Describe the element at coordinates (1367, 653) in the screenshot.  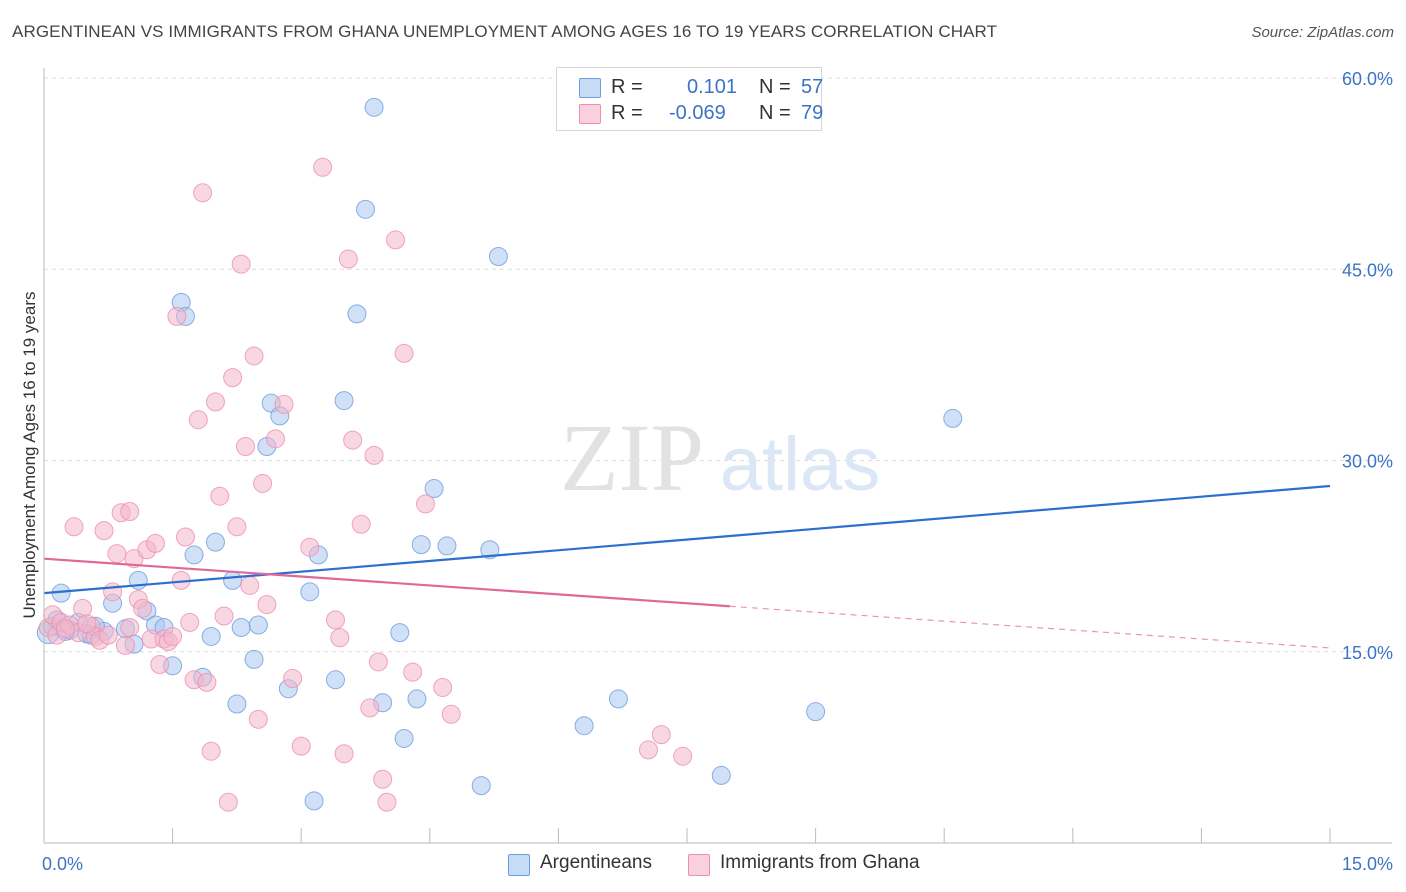
I see `y-tick-label: 15.0%` at that location.